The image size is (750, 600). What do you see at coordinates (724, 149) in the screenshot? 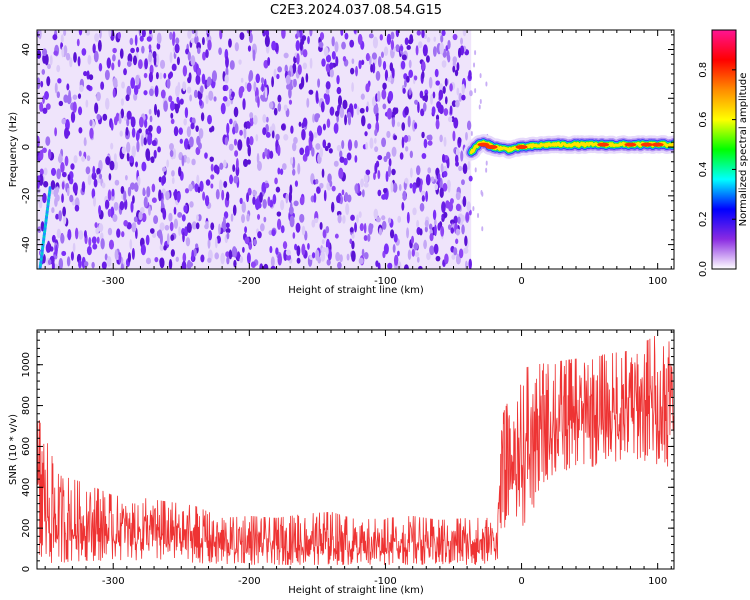
I see `colorbar-gradient` at bounding box center [724, 149].